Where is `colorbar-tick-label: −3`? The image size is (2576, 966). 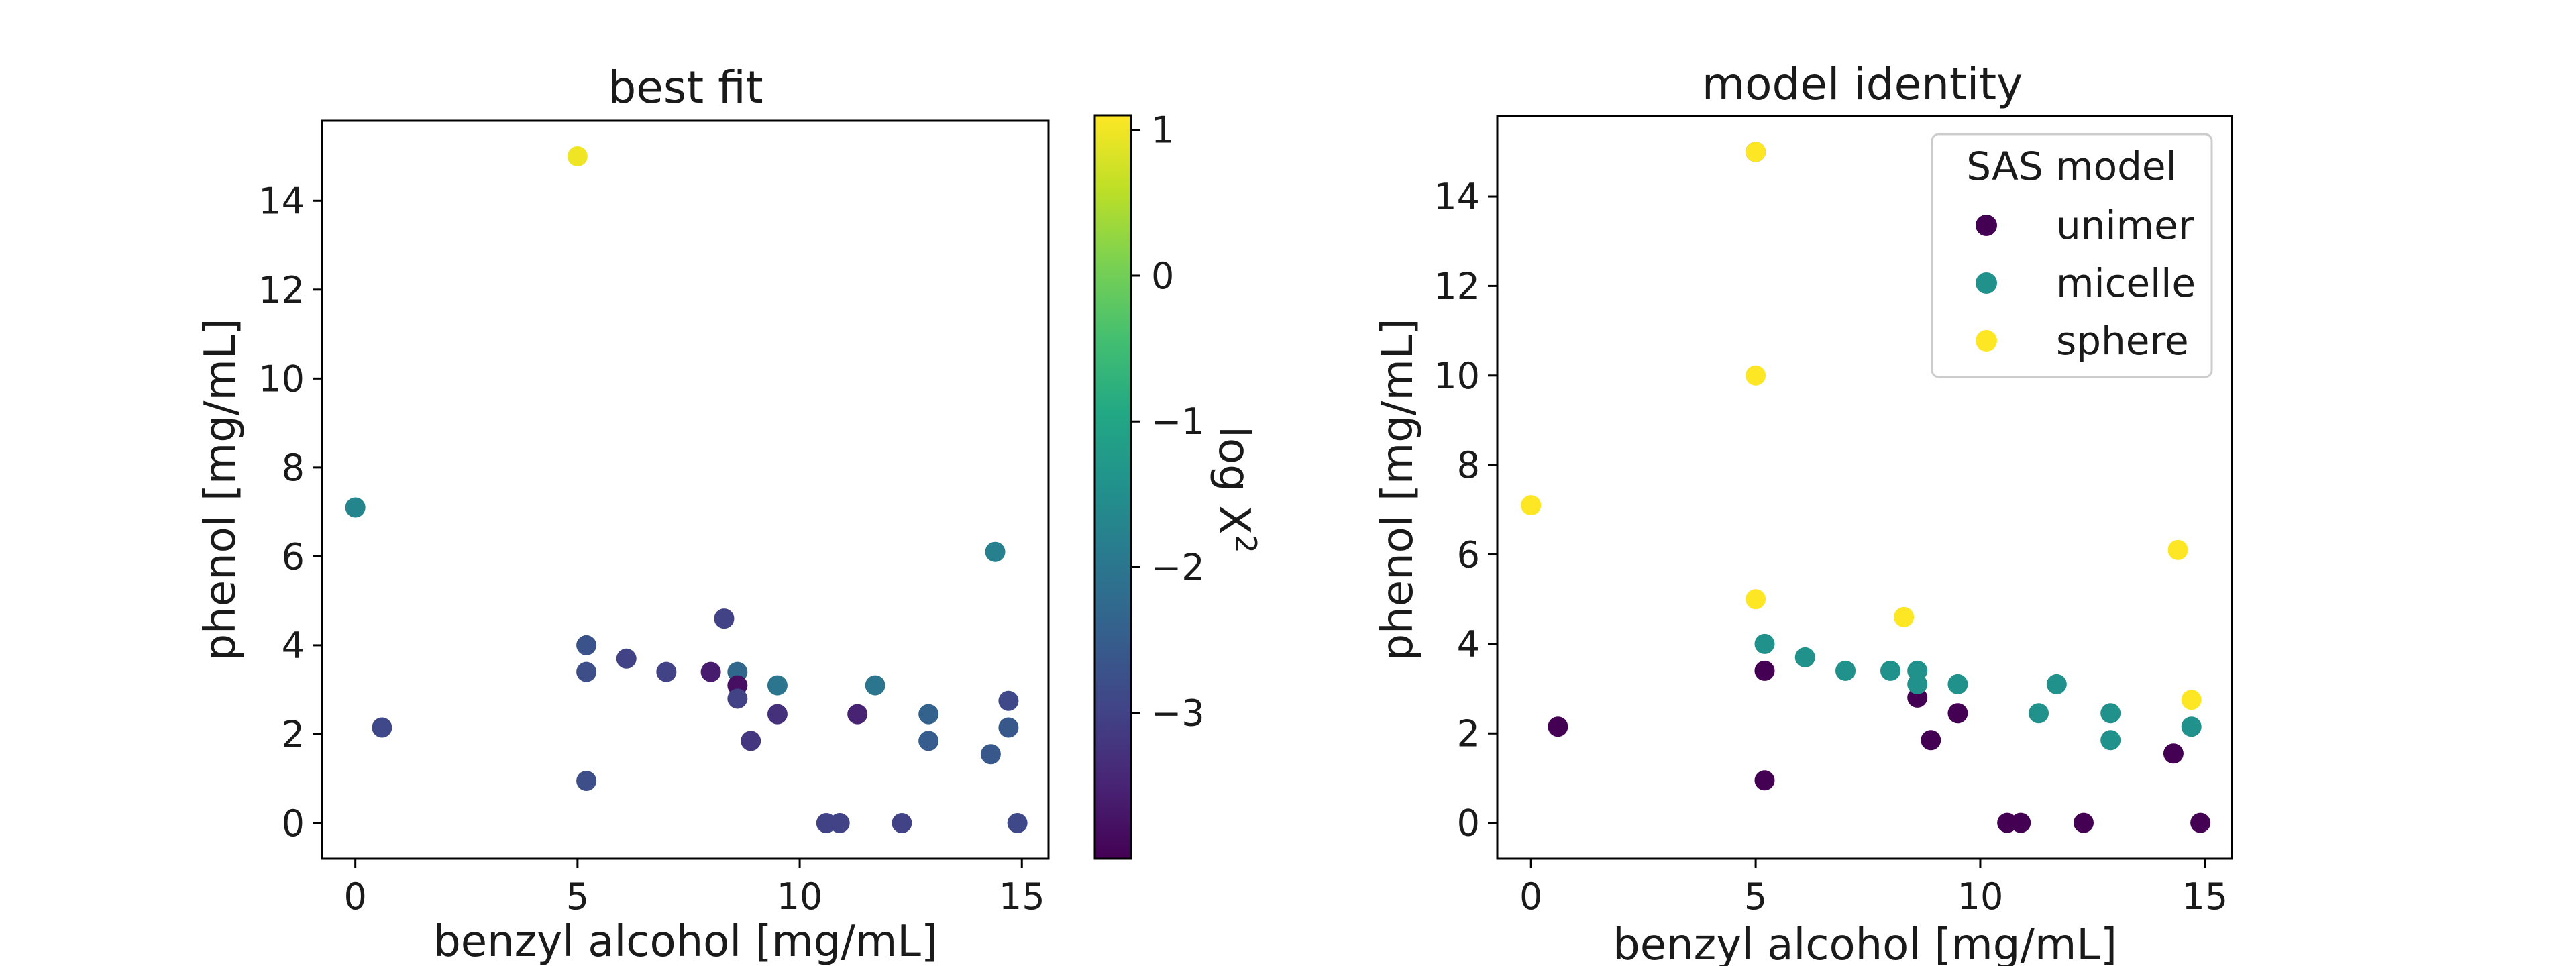
colorbar-tick-label: −3 is located at coordinates (1178, 713).